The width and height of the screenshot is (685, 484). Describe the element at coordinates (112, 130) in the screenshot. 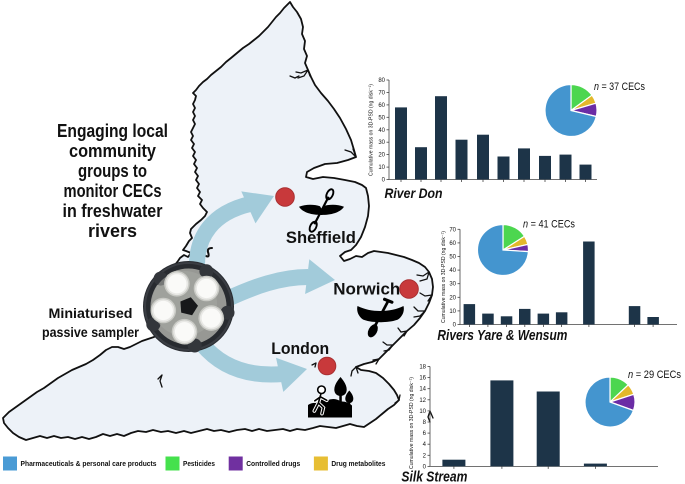

I see `svg-text: Engaging local` at that location.